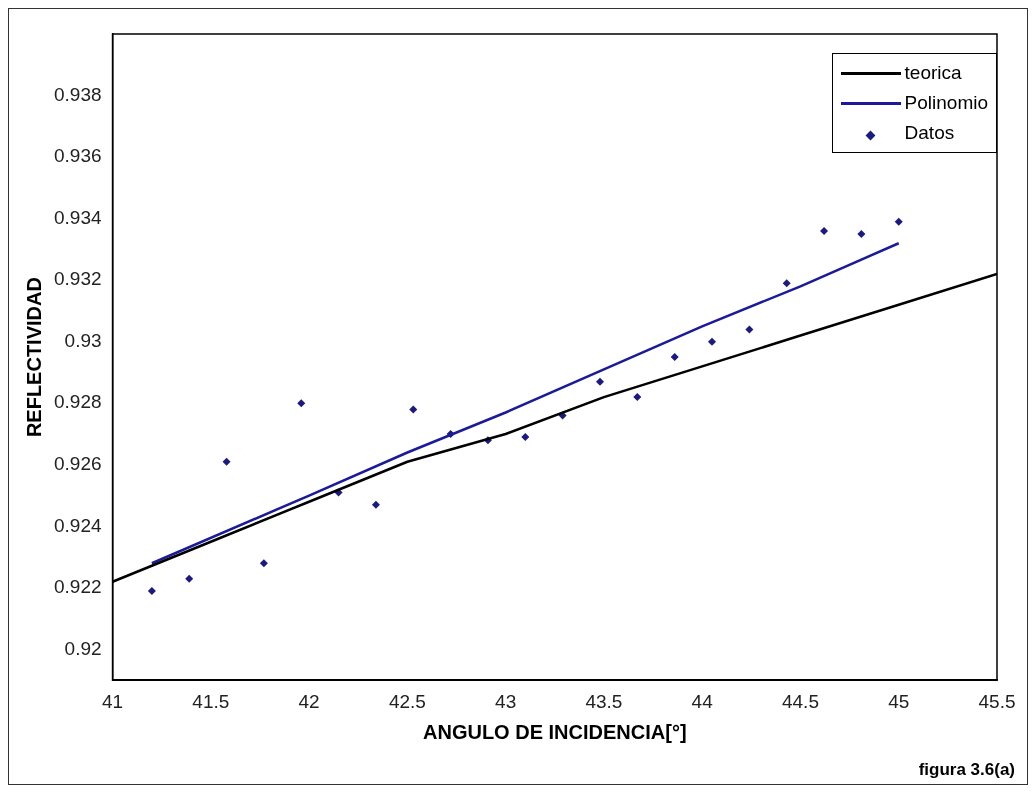  I want to click on y-tick-label: 0.932, so click(78, 279).